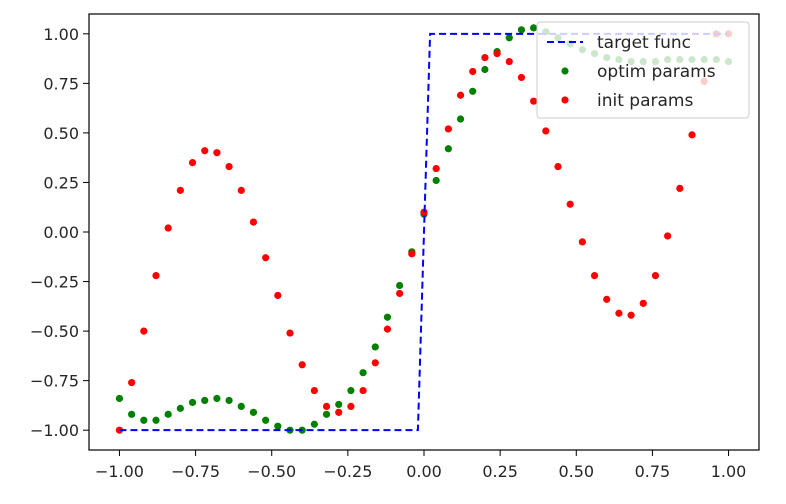 This screenshot has height=504, width=786. What do you see at coordinates (54, 430) in the screenshot?
I see `y-tick-label: −1.00` at bounding box center [54, 430].